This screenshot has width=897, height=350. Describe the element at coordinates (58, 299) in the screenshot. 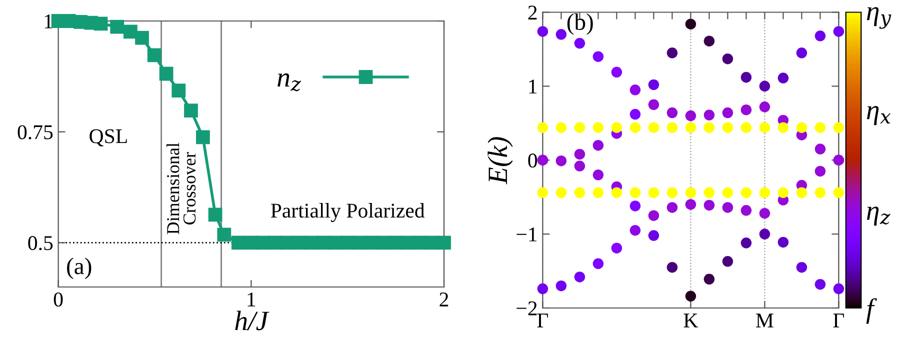

I see `x-tick-label: 0` at that location.